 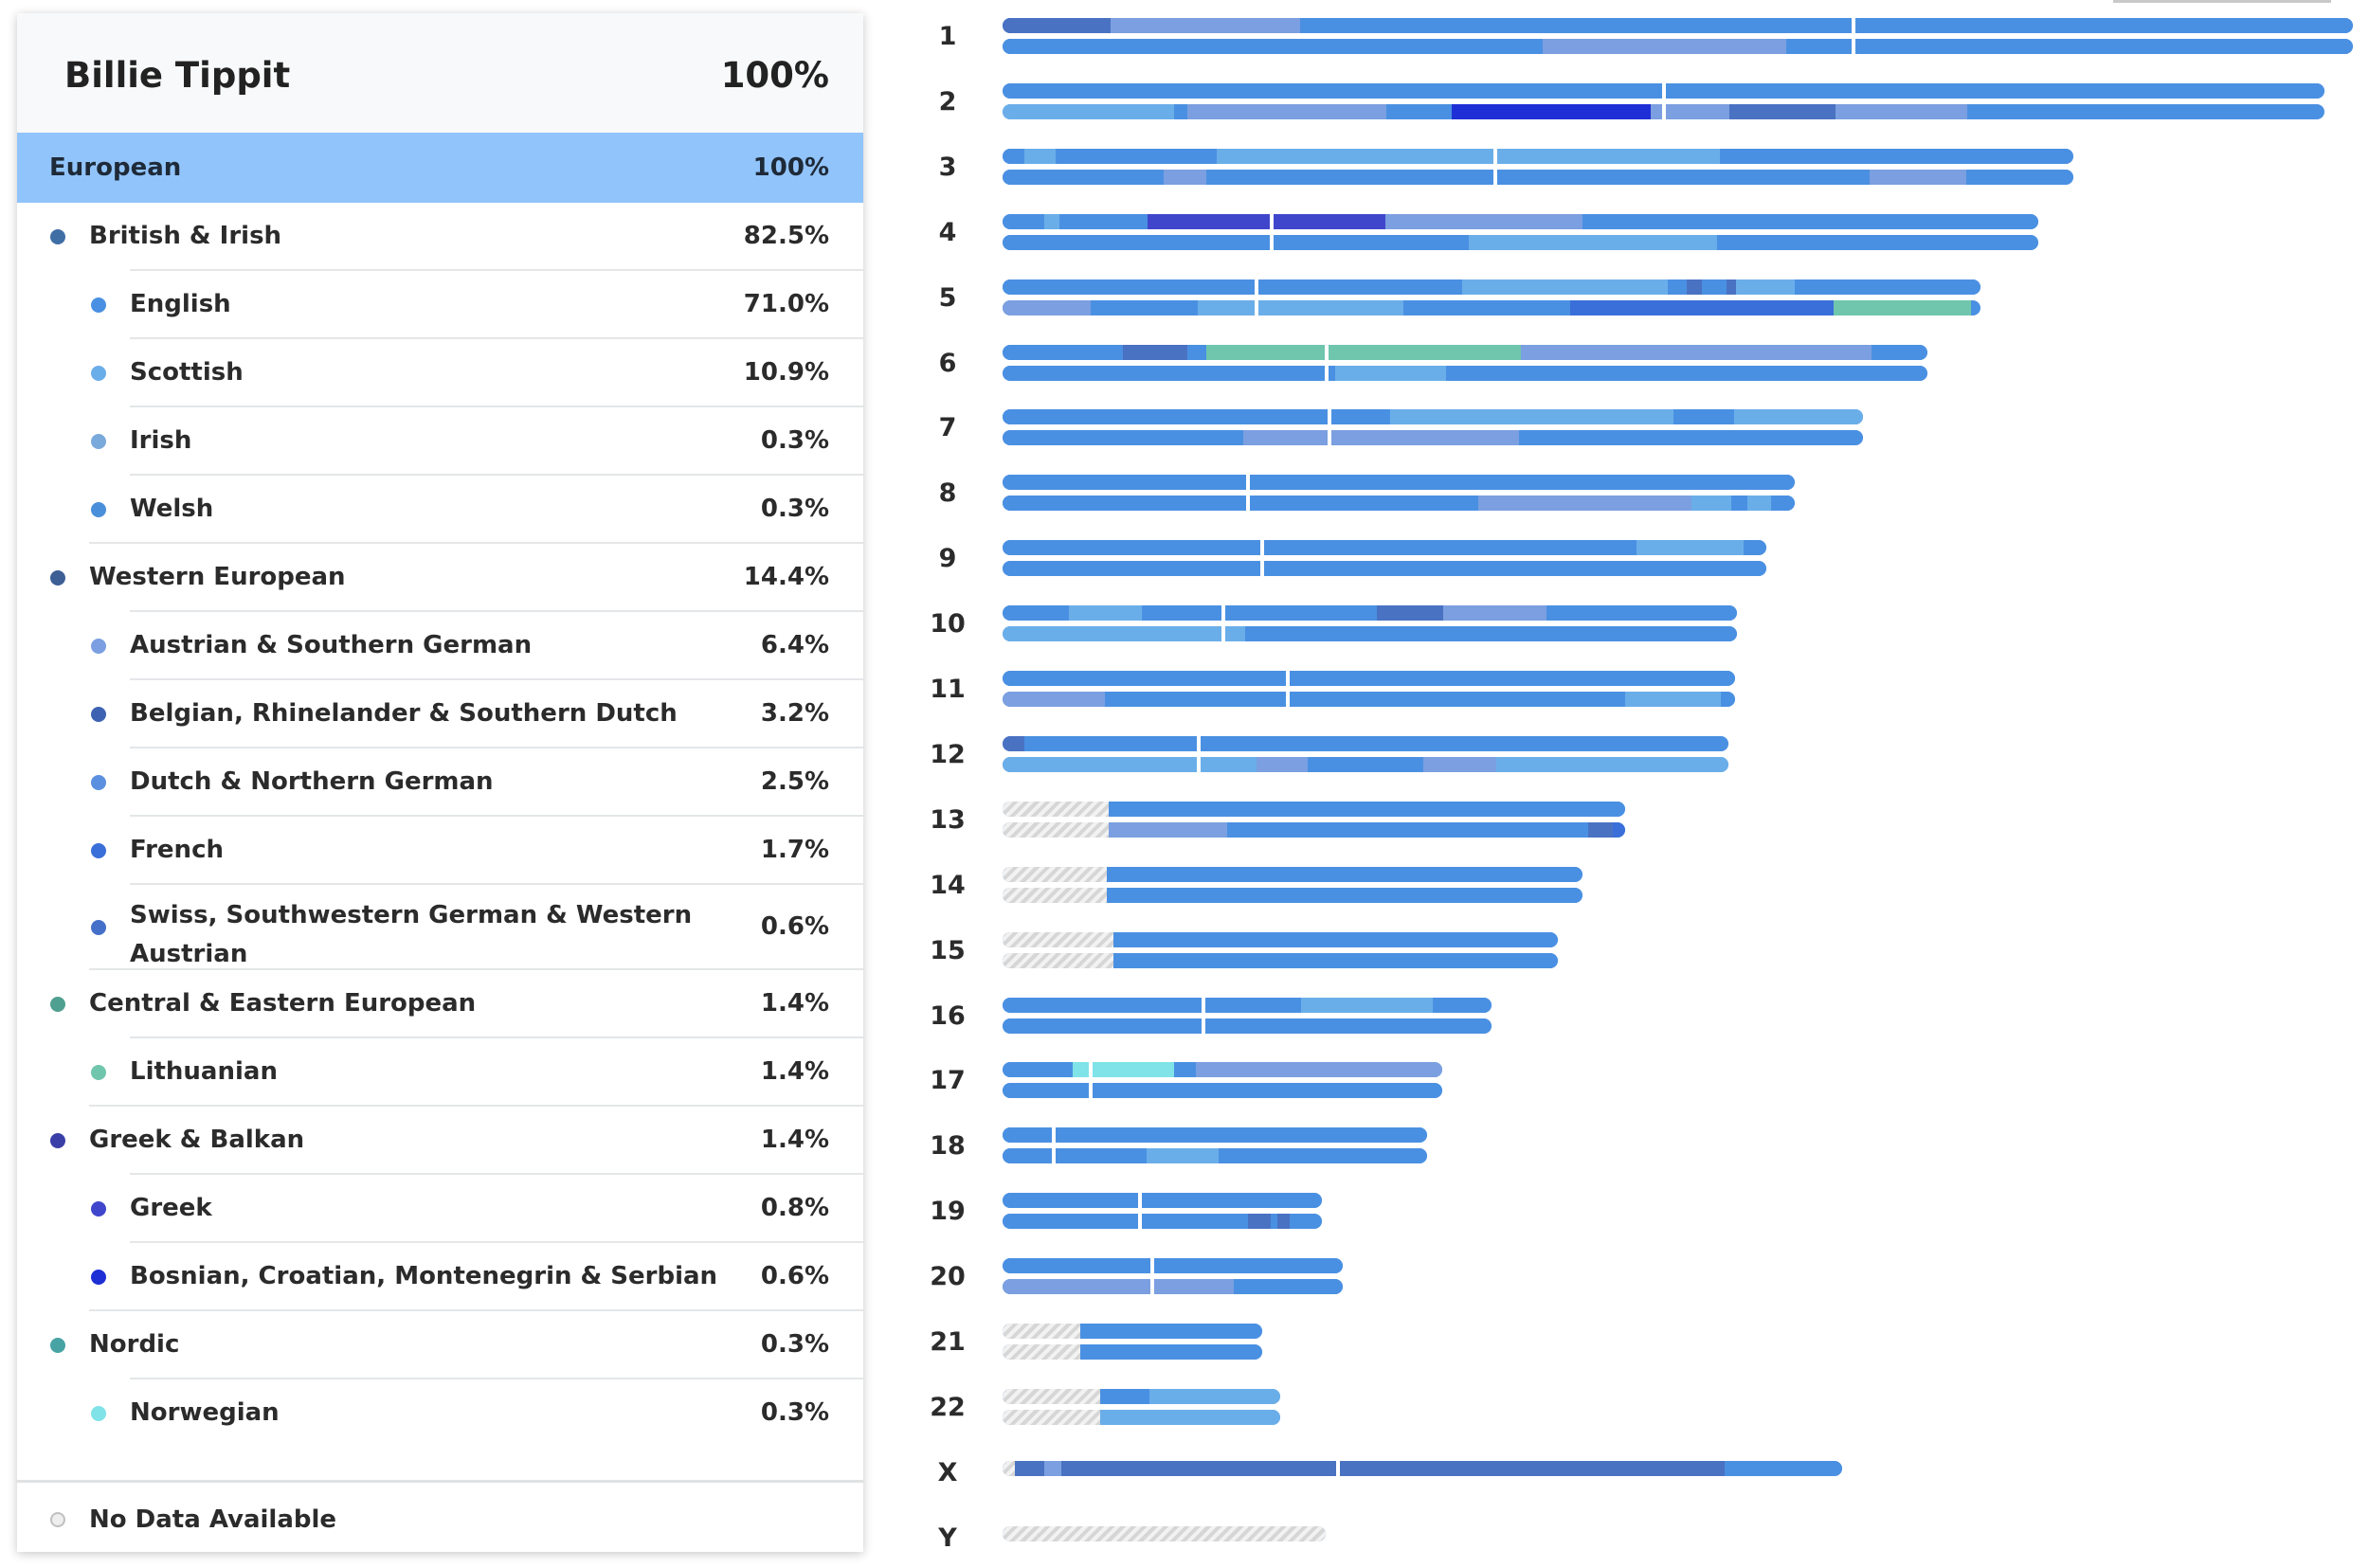 I want to click on population-row: Lithuanian 1.4%, so click(x=440, y=1072).